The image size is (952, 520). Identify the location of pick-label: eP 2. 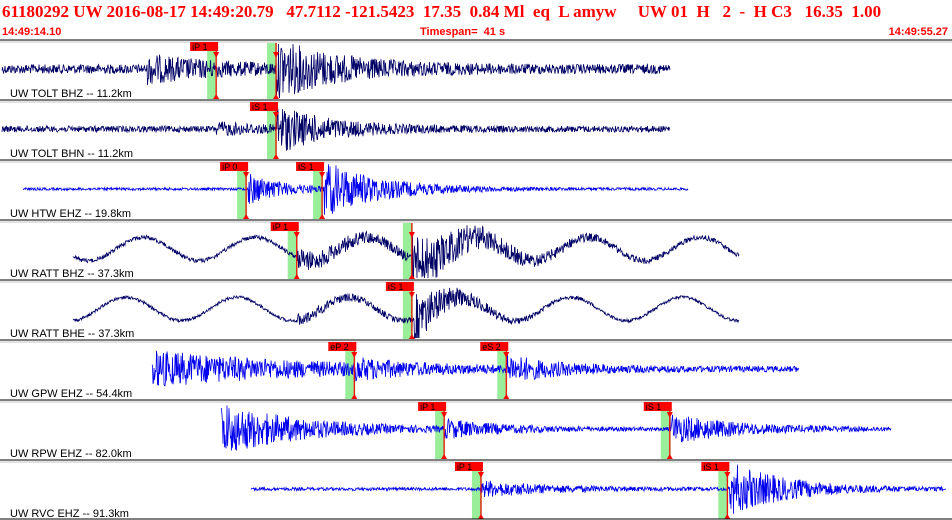
(339, 347).